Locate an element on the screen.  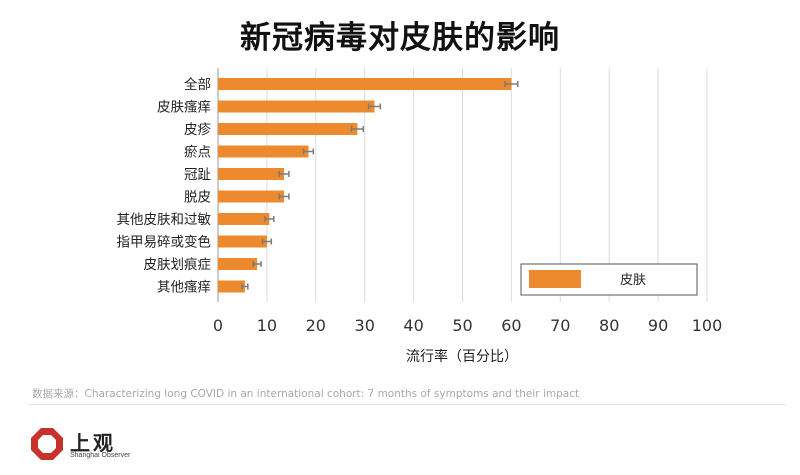
x-tick-label: 50 is located at coordinates (462, 325).